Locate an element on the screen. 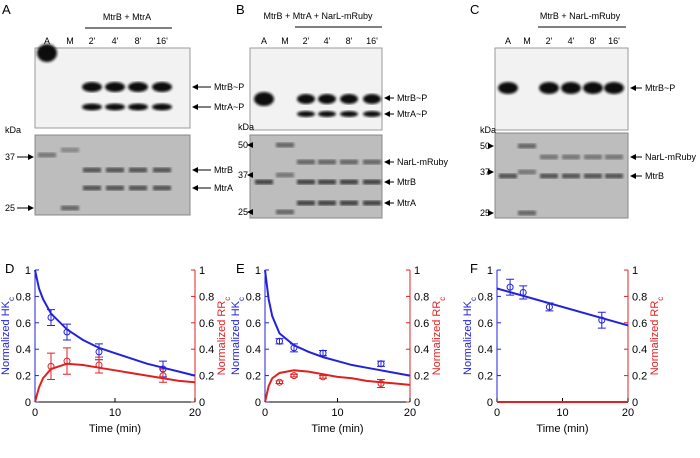 The height and width of the screenshot is (458, 700). panel-letter: E is located at coordinates (240, 268).